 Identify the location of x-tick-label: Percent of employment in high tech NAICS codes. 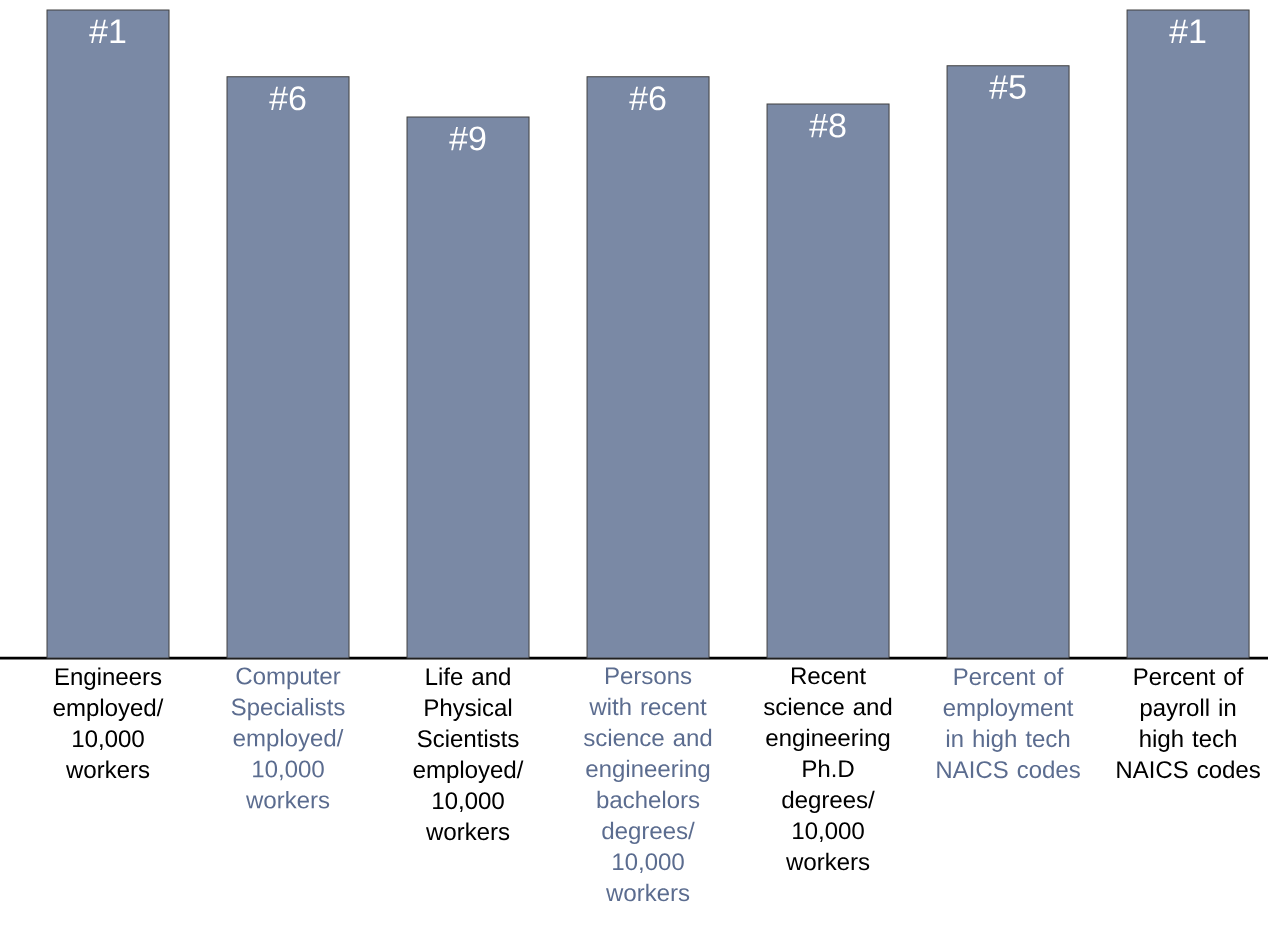
(1008, 723).